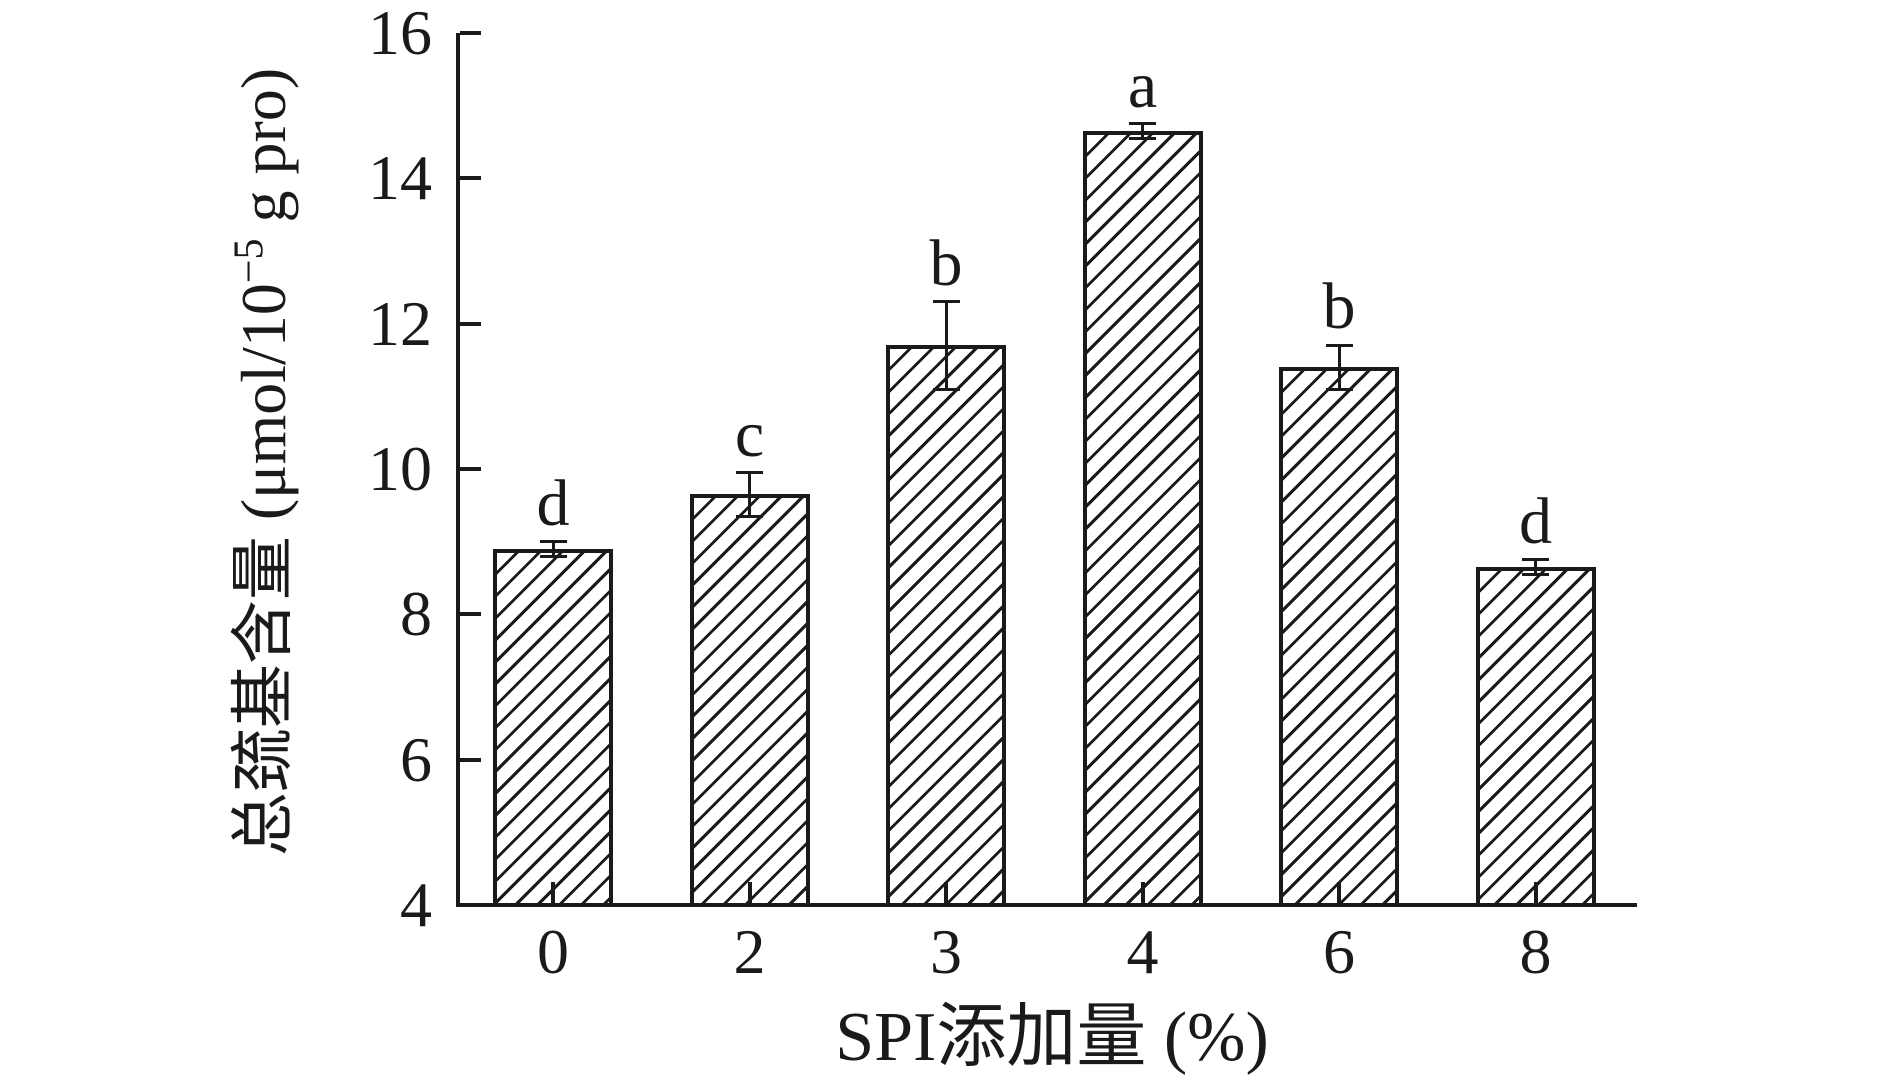 This screenshot has height=1082, width=1890. Describe the element at coordinates (400, 323) in the screenshot. I see `y-tick-label-12: 12` at that location.